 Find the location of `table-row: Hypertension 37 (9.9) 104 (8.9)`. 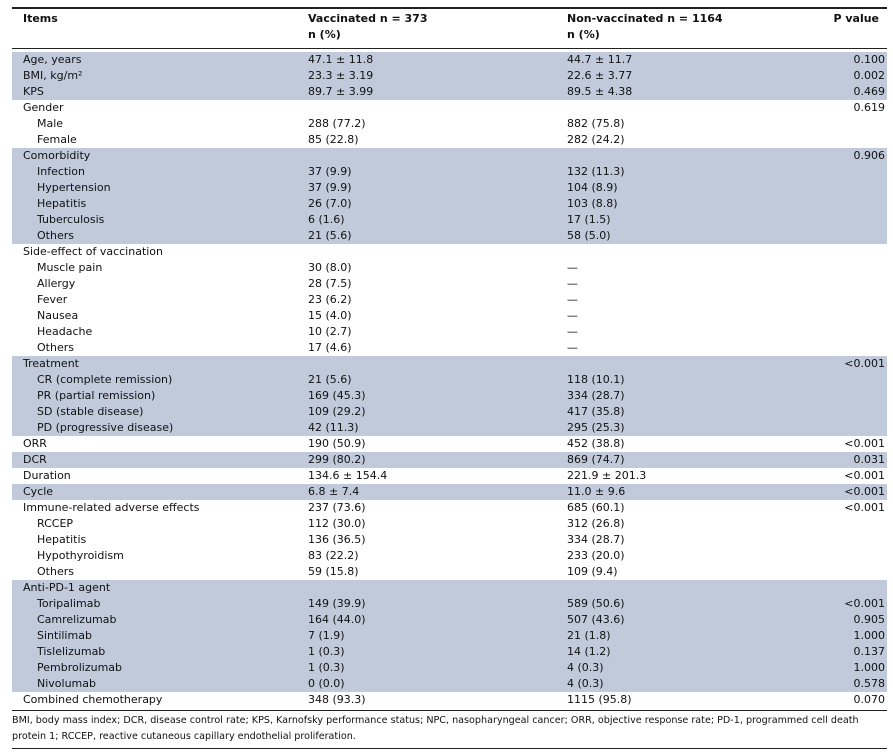

table-row: Hypertension 37 (9.9) 104 (8.9) is located at coordinates (449, 188).